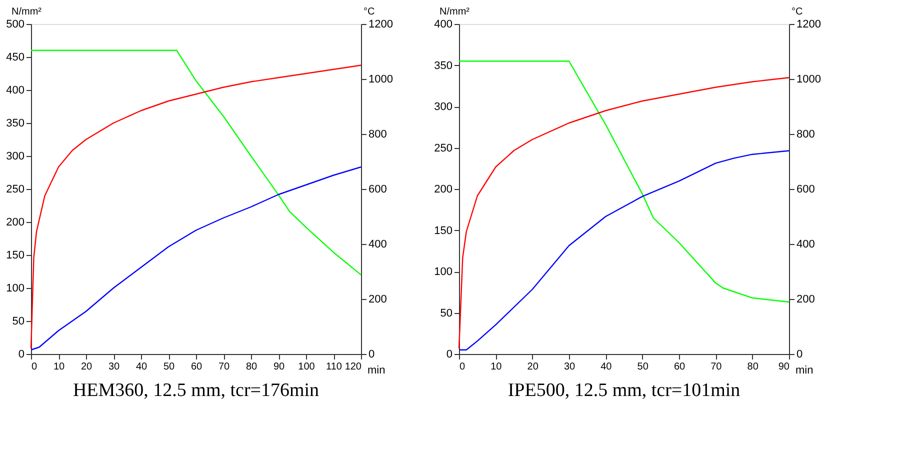  I want to click on line-series, so click(196, 258).